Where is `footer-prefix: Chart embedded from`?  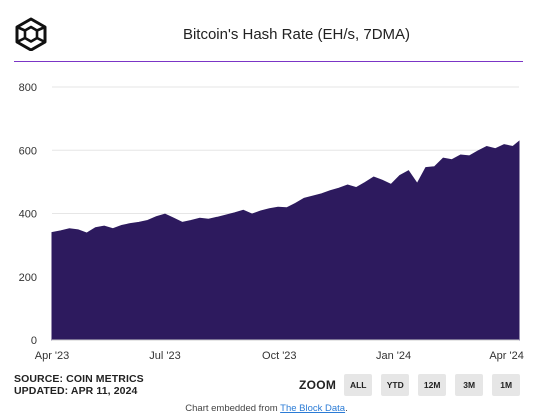
footer-prefix: Chart embedded from is located at coordinates (233, 408).